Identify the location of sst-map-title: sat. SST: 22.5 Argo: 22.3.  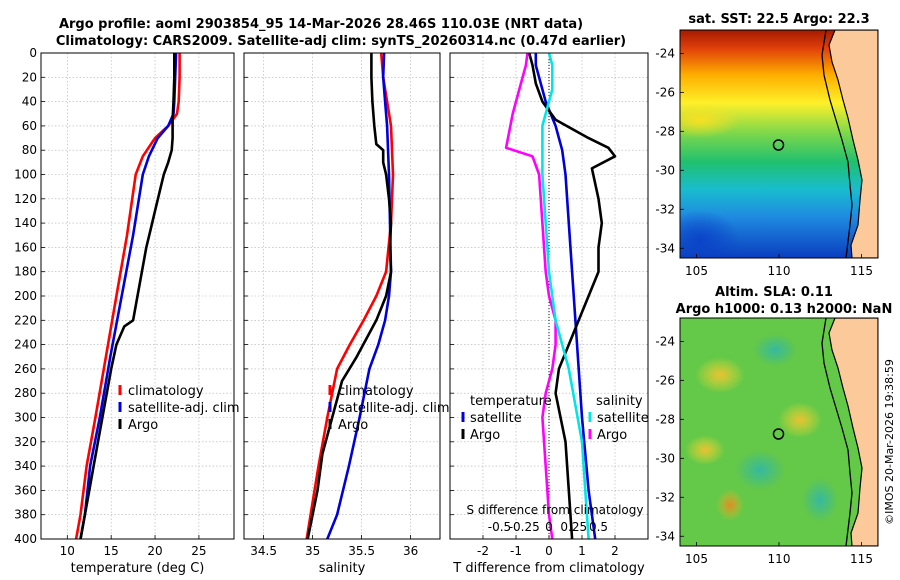
(778, 19).